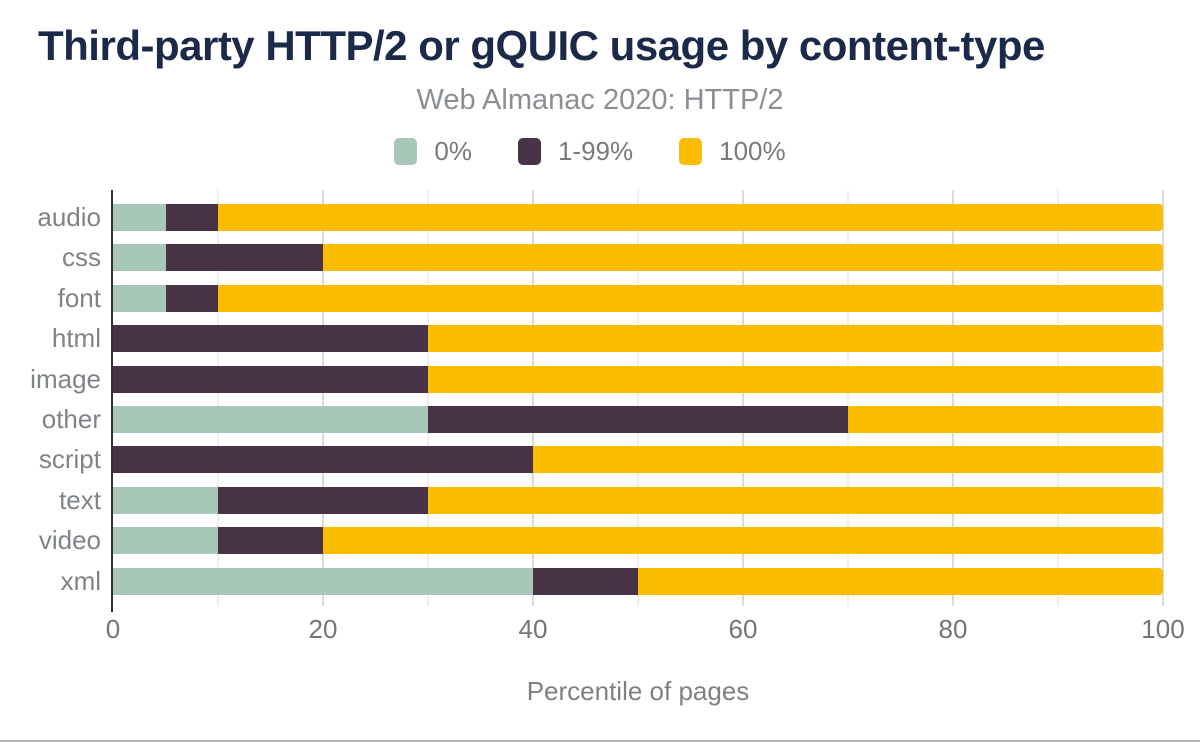 Image resolution: width=1200 pixels, height=742 pixels. I want to click on bar-row-xml, so click(638, 581).